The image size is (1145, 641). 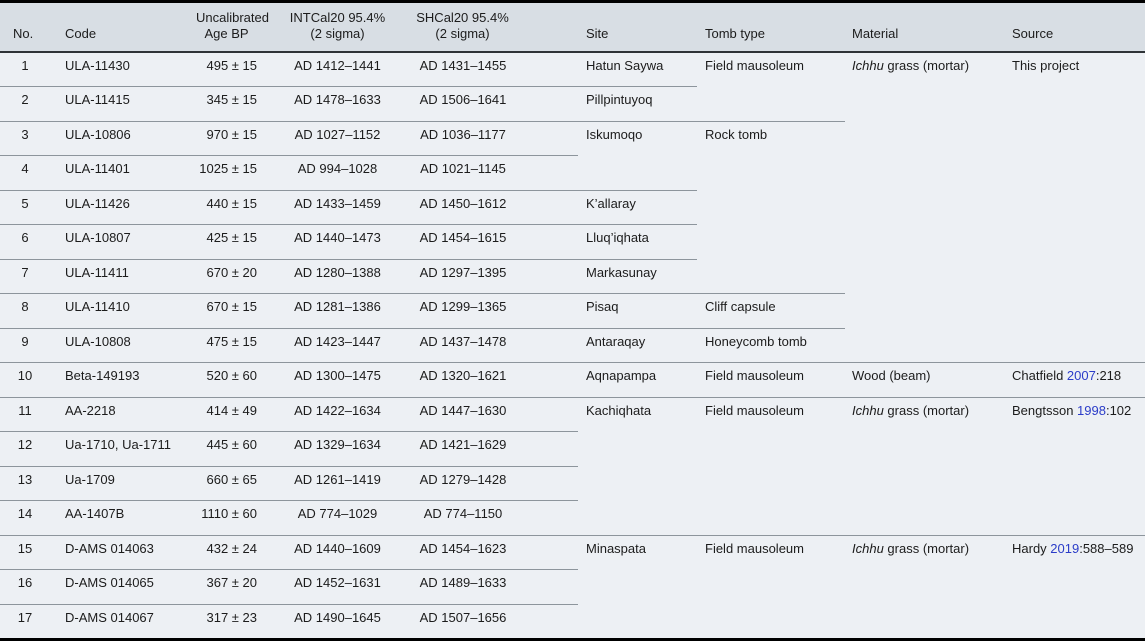 I want to click on cell-age: 495 ± 15, so click(x=233, y=69).